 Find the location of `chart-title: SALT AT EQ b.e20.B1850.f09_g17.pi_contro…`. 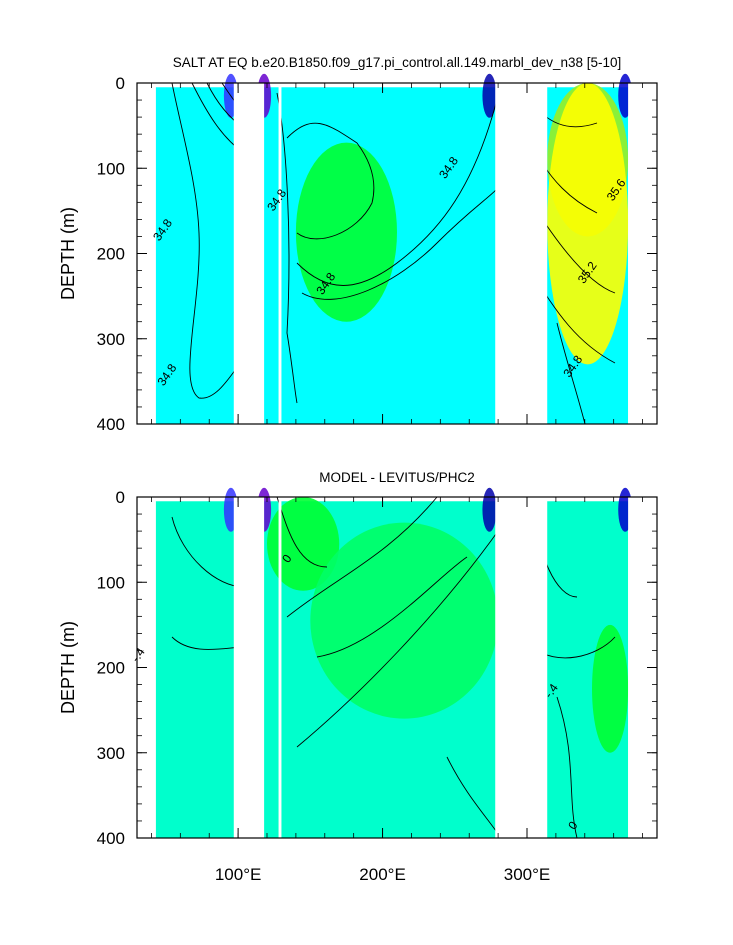

chart-title: SALT AT EQ b.e20.B1850.f09_g17.pi_contro… is located at coordinates (397, 62).